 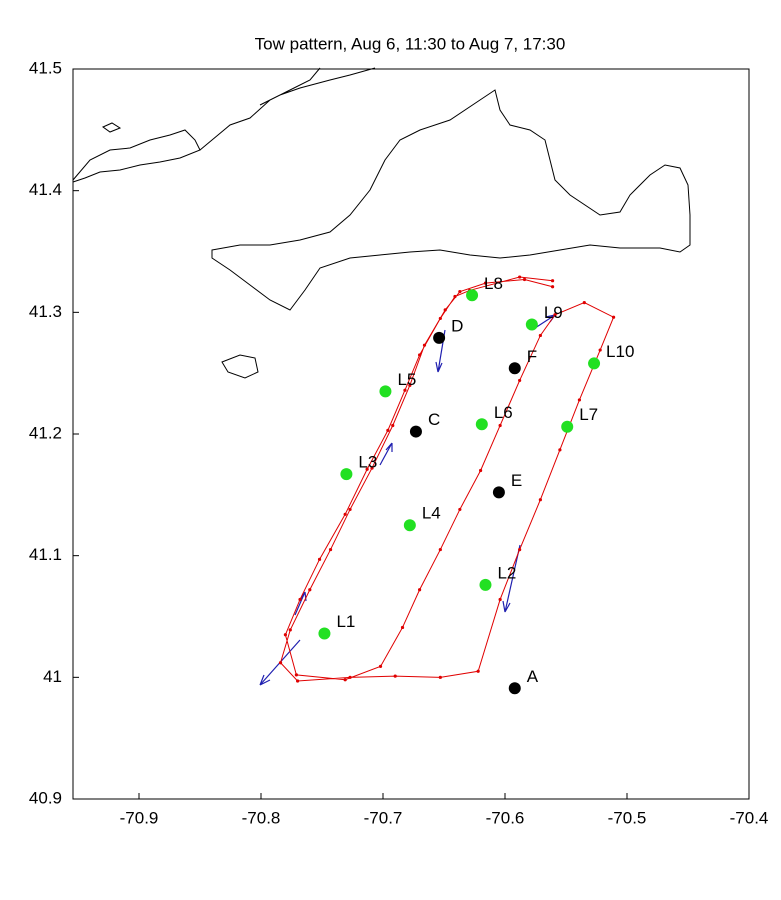 I want to click on station-label: F, so click(x=532, y=356).